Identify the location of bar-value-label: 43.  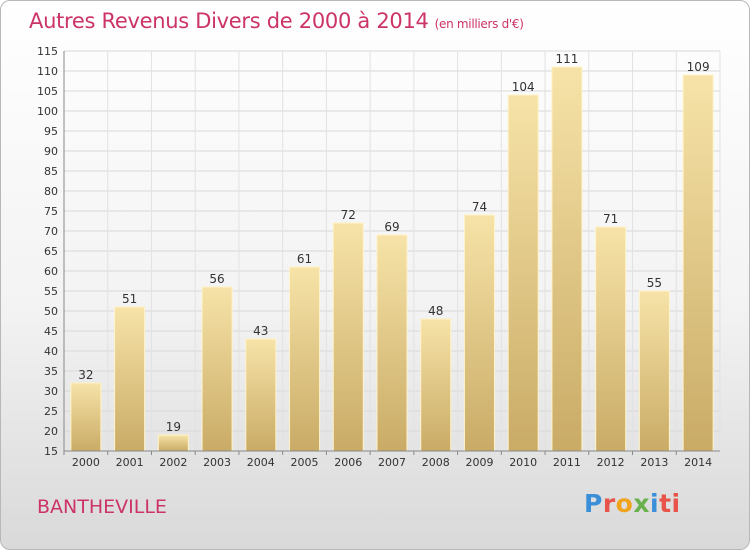
(260, 331).